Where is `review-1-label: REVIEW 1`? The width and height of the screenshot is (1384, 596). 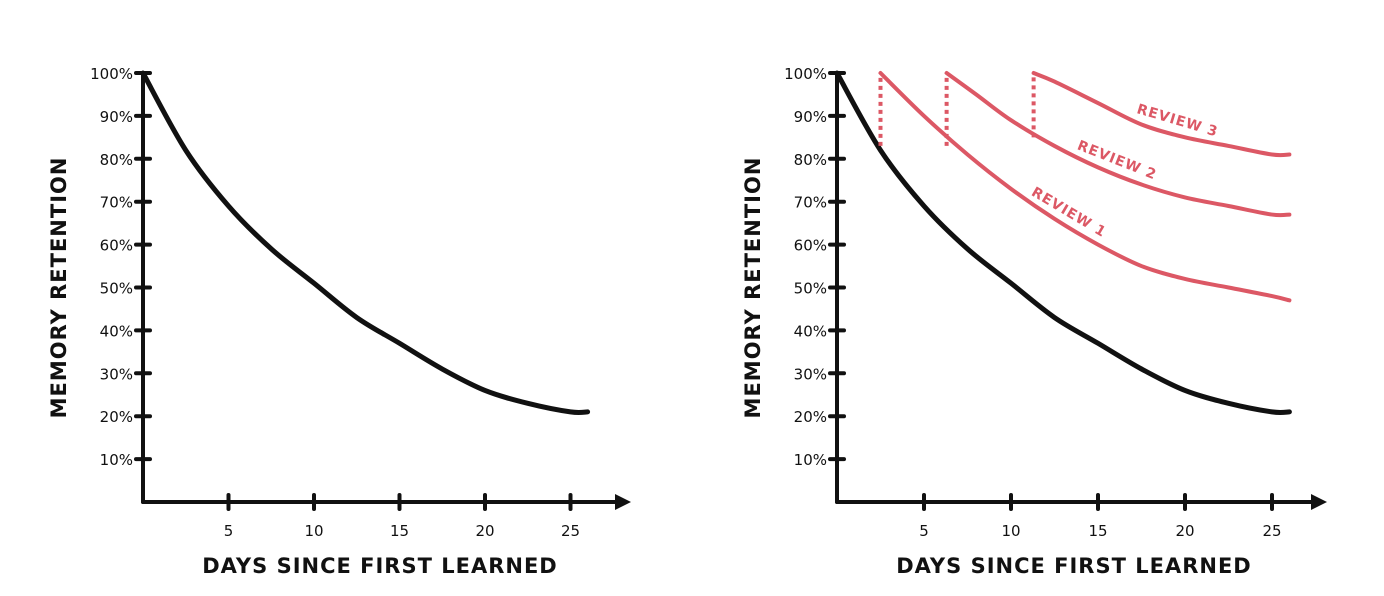
review-1-label: REVIEW 1 is located at coordinates (1068, 212).